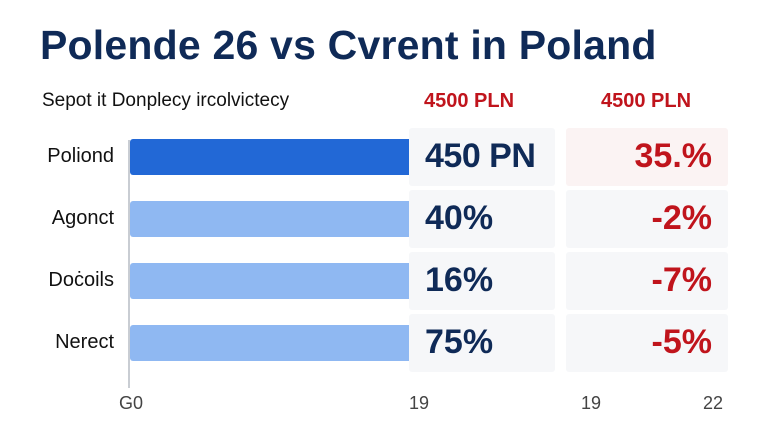 This screenshot has width=768, height=439. Describe the element at coordinates (129, 264) in the screenshot. I see `y-axis-line` at that location.